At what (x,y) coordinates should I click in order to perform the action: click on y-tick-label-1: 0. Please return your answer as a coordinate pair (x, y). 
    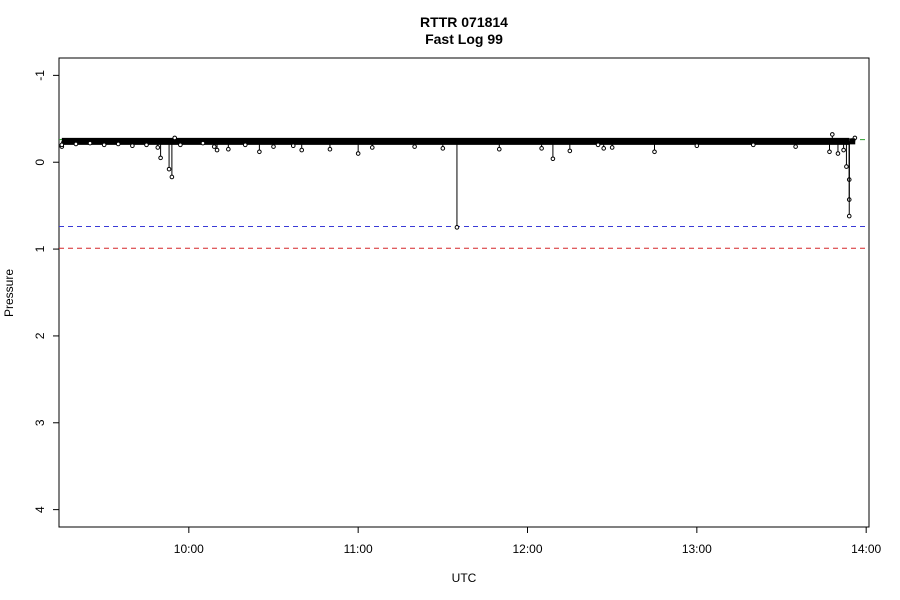
    Looking at the image, I should click on (40, 162).